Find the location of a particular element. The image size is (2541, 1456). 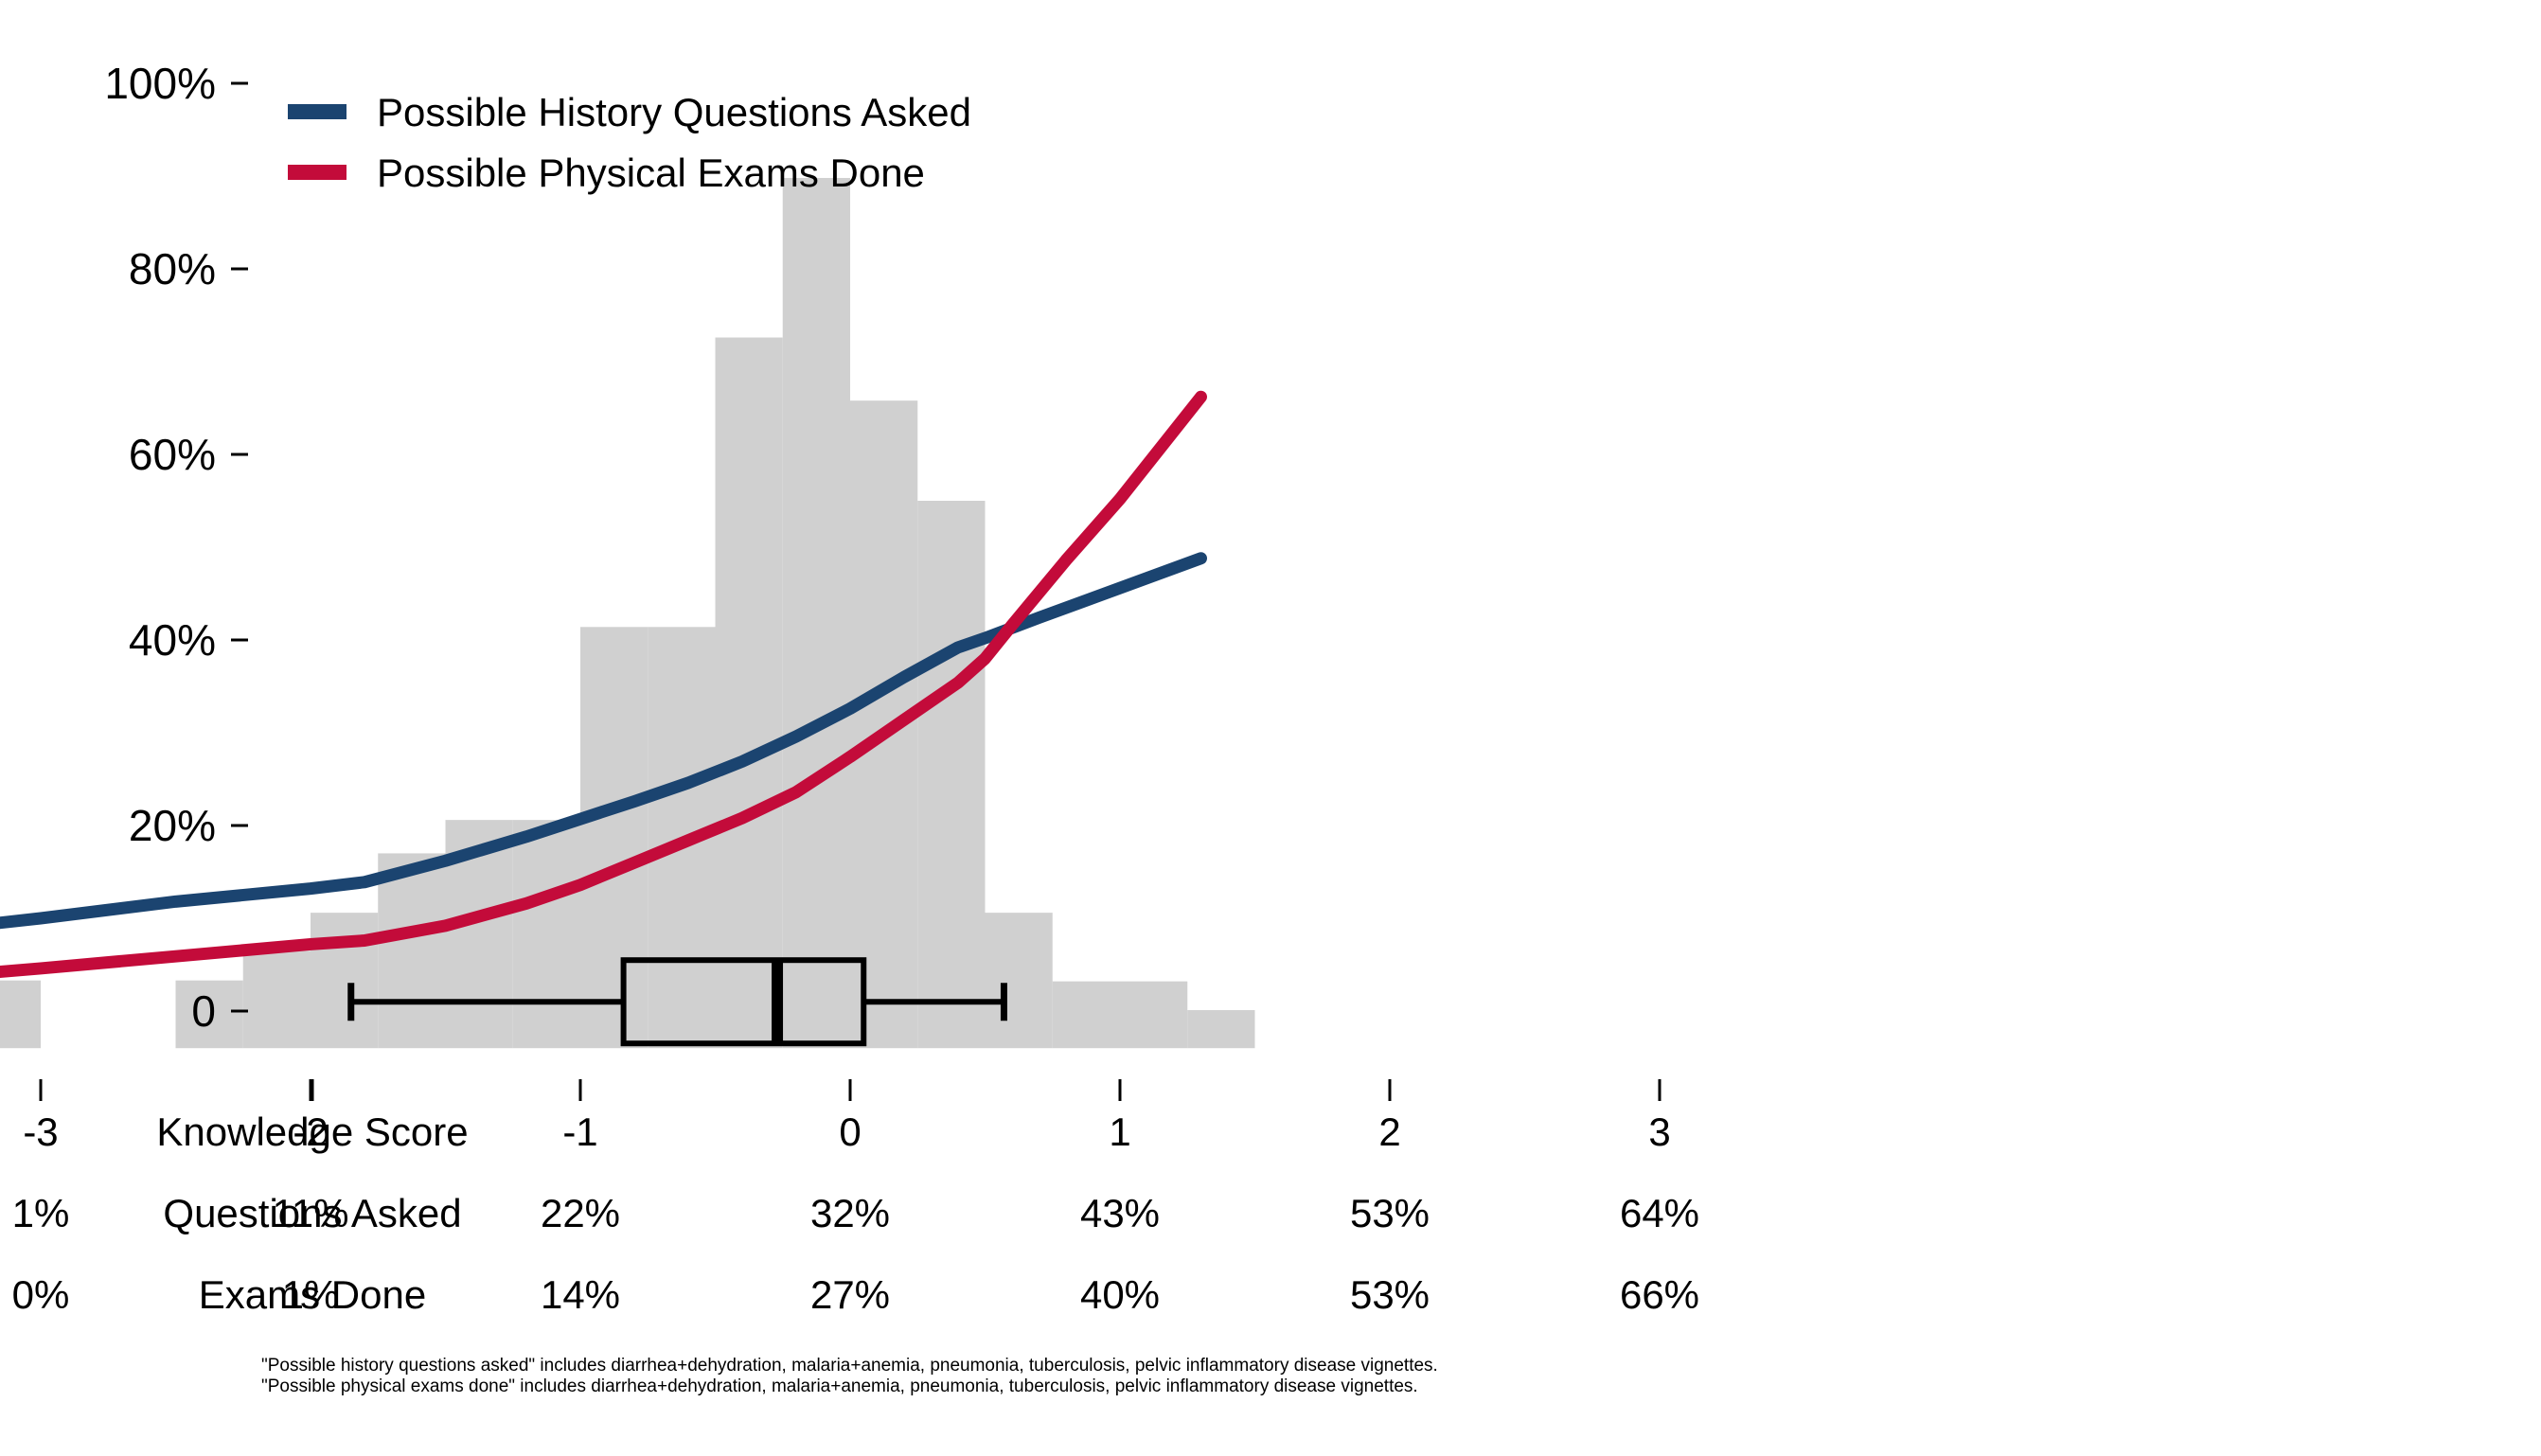

table-cell-exams: 0% is located at coordinates (41, 1294).